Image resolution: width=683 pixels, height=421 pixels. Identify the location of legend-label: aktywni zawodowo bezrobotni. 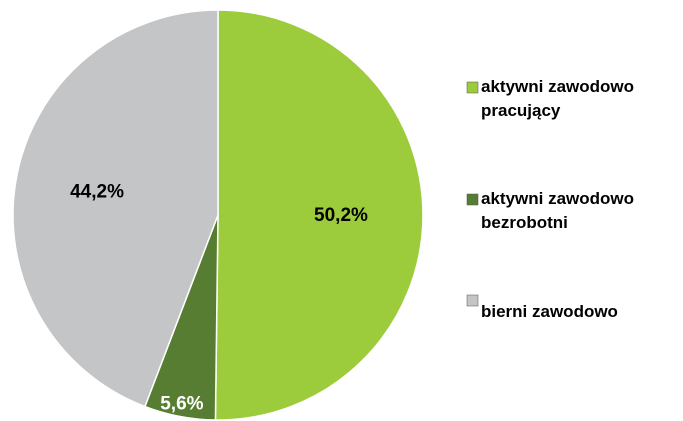
(560, 210).